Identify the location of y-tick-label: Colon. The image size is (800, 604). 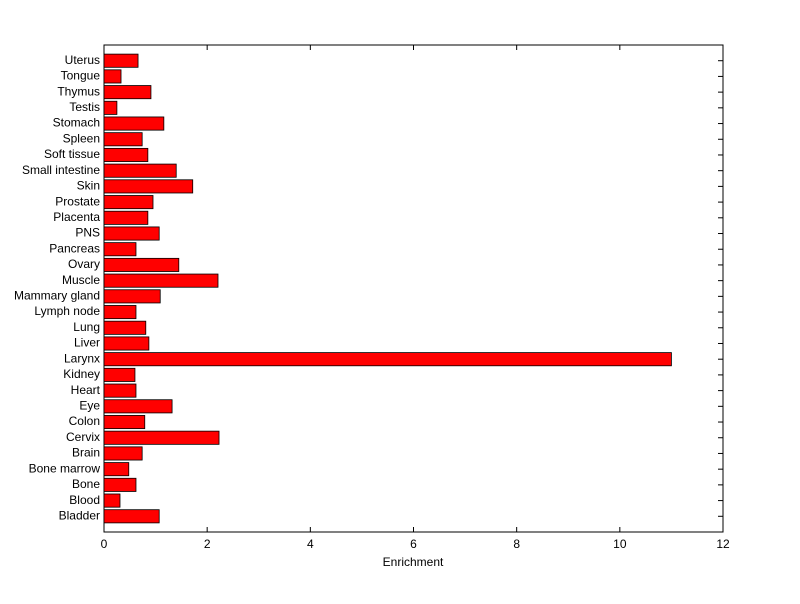
(84, 421).